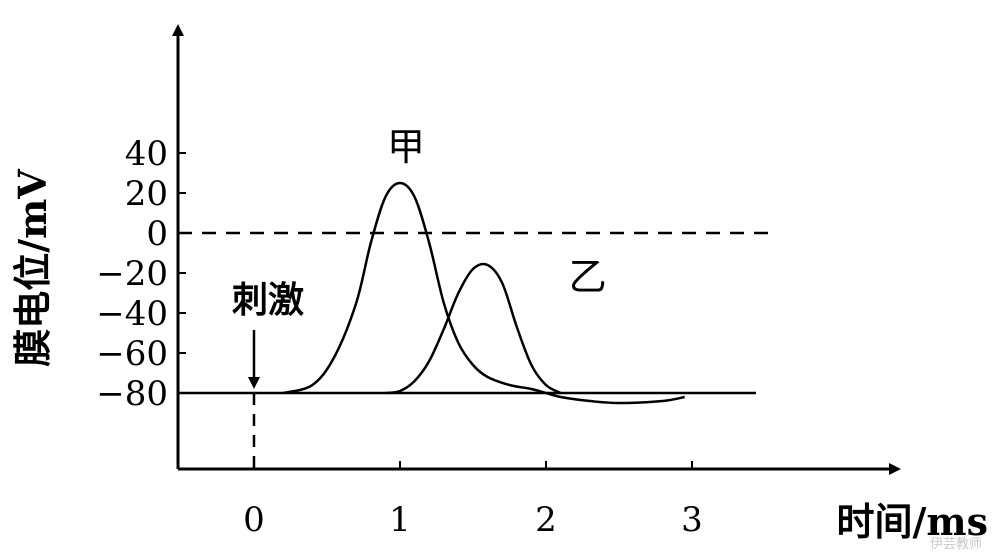 The width and height of the screenshot is (1000, 555). I want to click on y-tick-label: 20, so click(146, 194).